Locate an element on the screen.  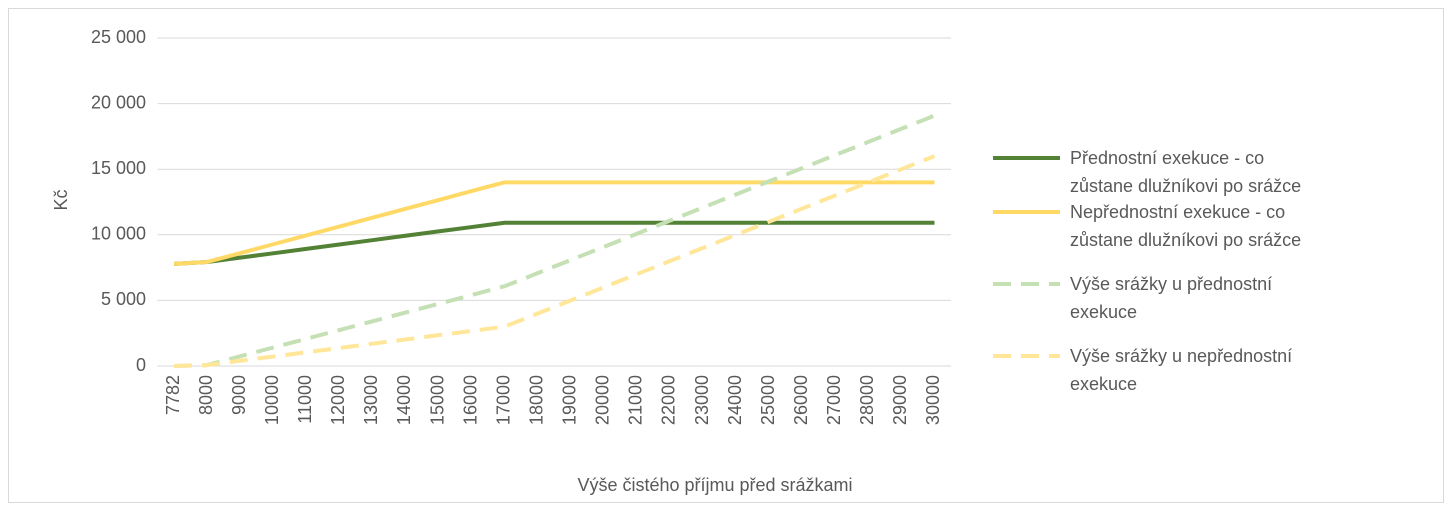
x-tick-label: 26000 is located at coordinates (801, 400).